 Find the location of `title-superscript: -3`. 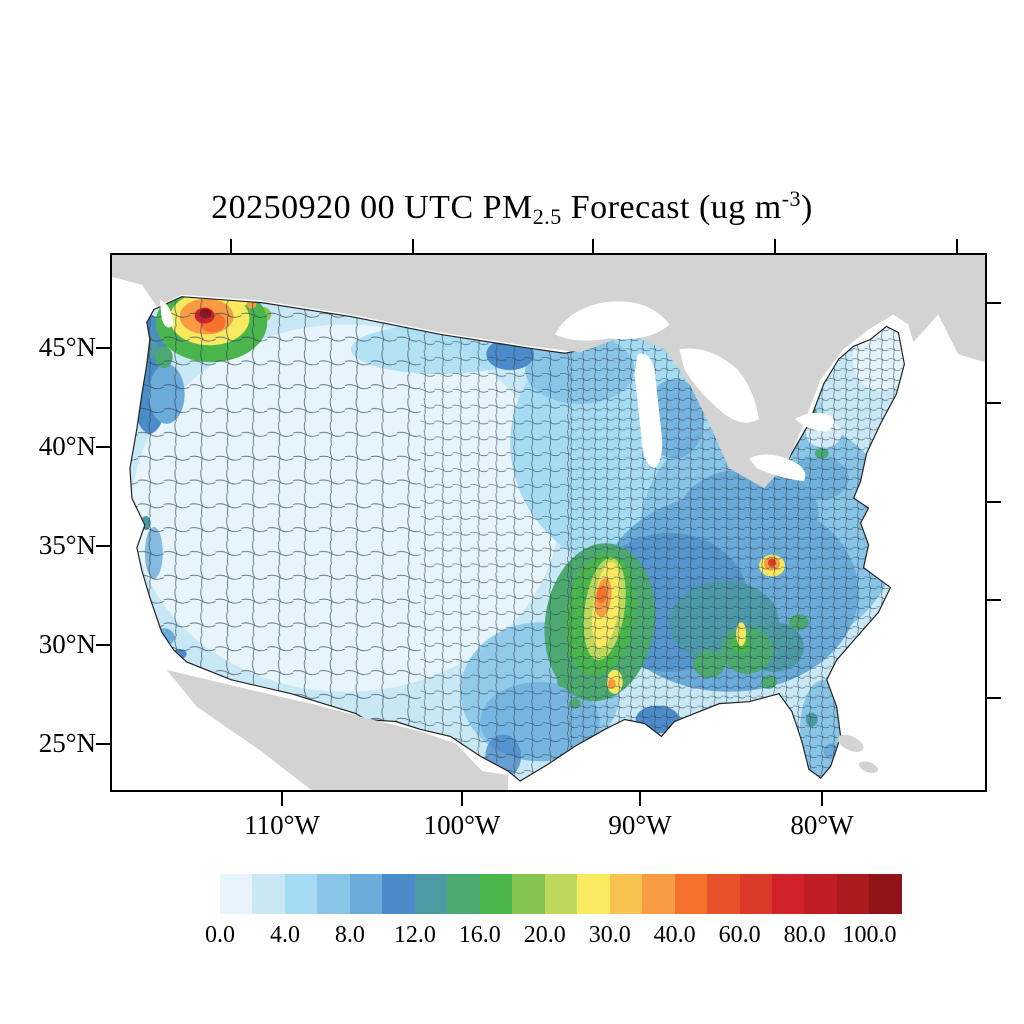

title-superscript: -3 is located at coordinates (791, 198).